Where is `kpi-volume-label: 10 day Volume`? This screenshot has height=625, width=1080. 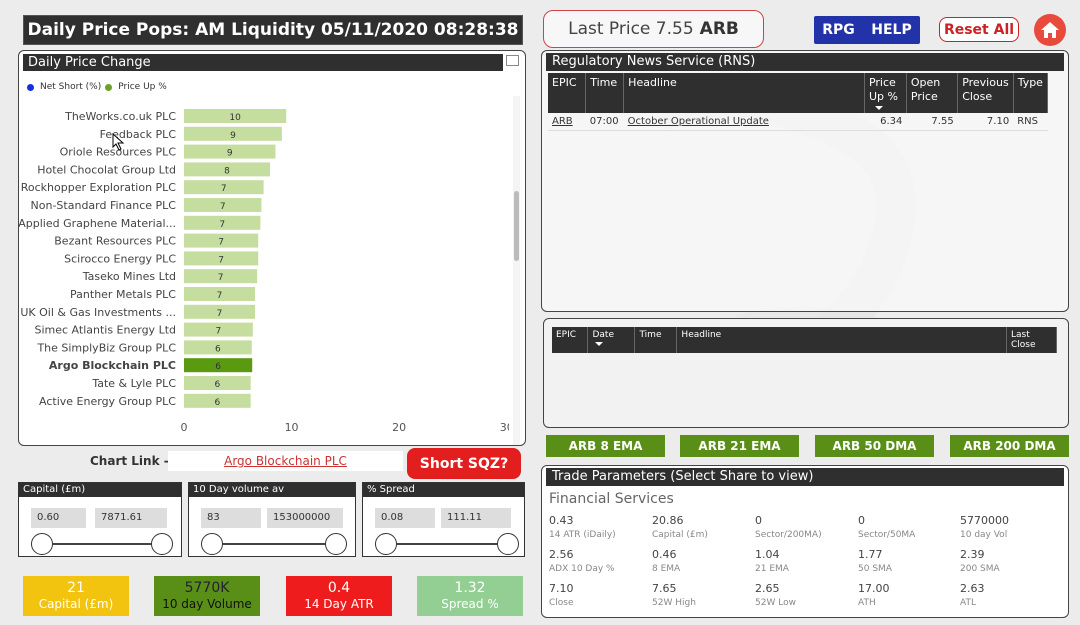
kpi-volume-label: 10 day Volume is located at coordinates (207, 604).